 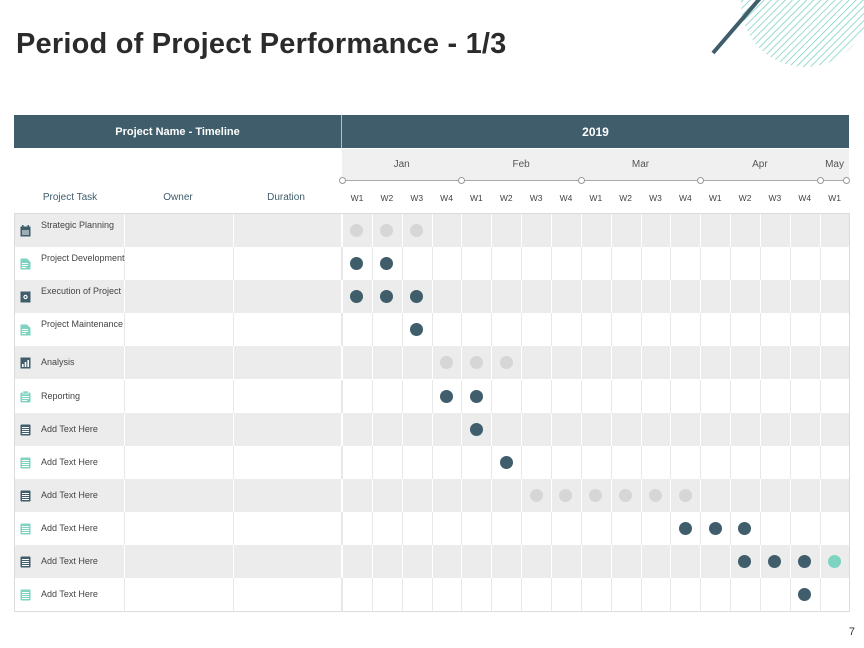 I want to click on document-tools-icon, so click(x=25, y=329).